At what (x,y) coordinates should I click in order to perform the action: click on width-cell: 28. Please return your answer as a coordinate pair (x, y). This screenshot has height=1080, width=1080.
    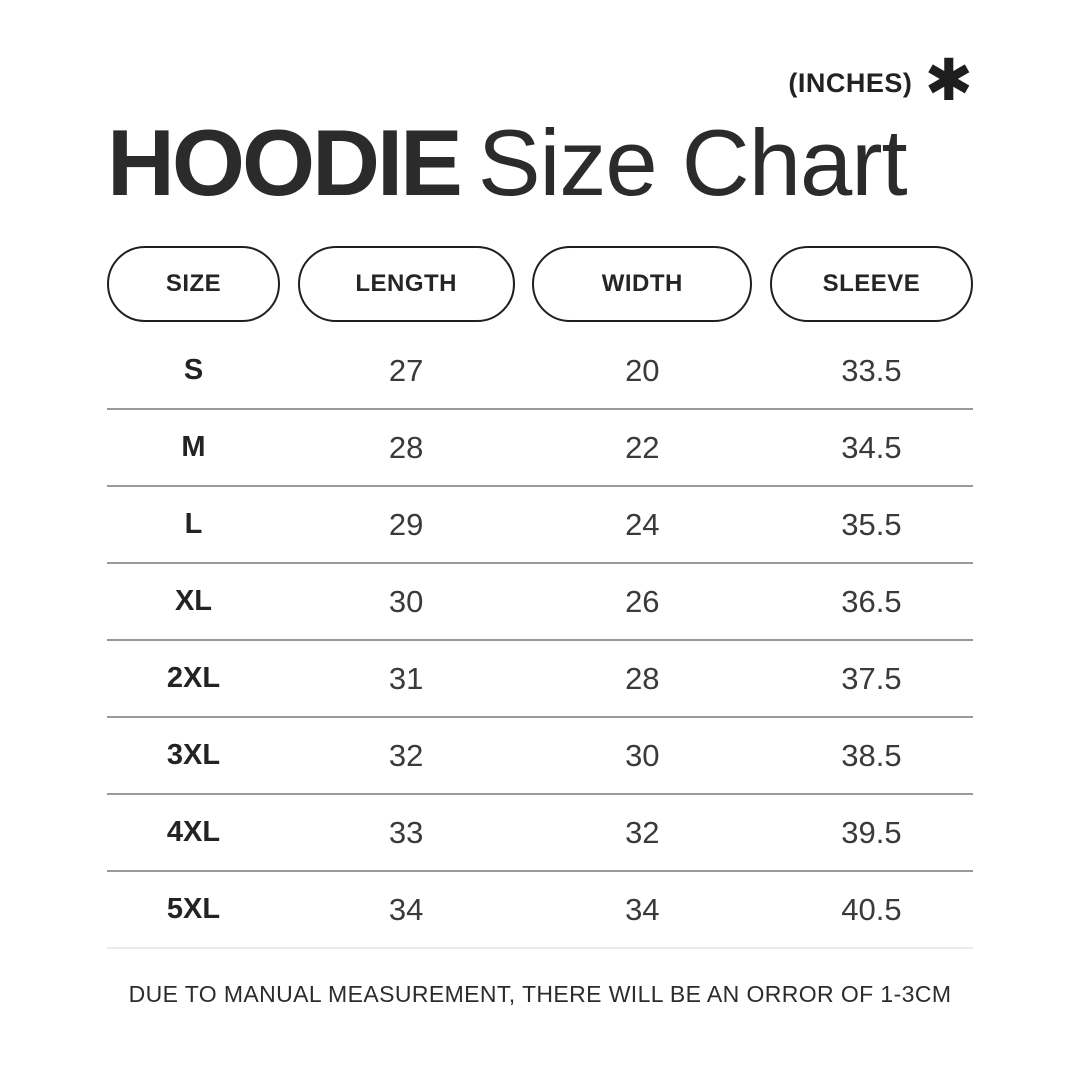
    Looking at the image, I should click on (642, 678).